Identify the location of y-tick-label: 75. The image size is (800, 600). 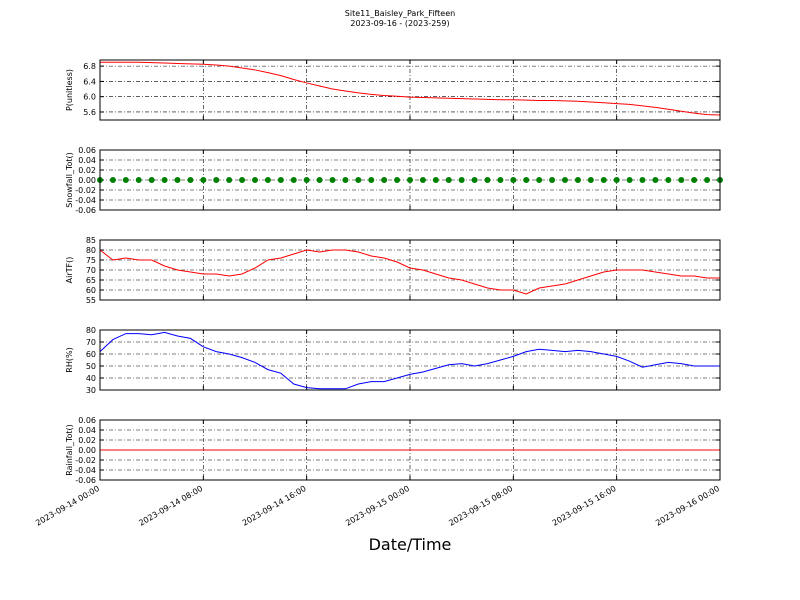
(91, 260).